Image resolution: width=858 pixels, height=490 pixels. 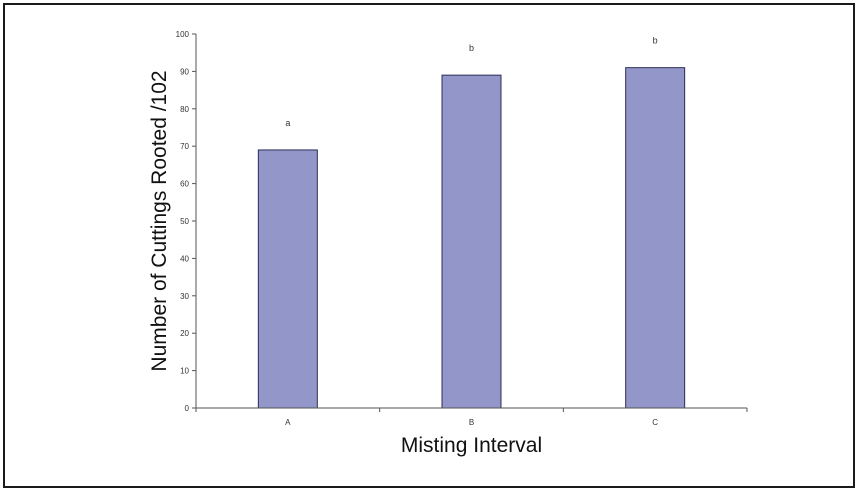 I want to click on x-tick-label: B, so click(x=471, y=422).